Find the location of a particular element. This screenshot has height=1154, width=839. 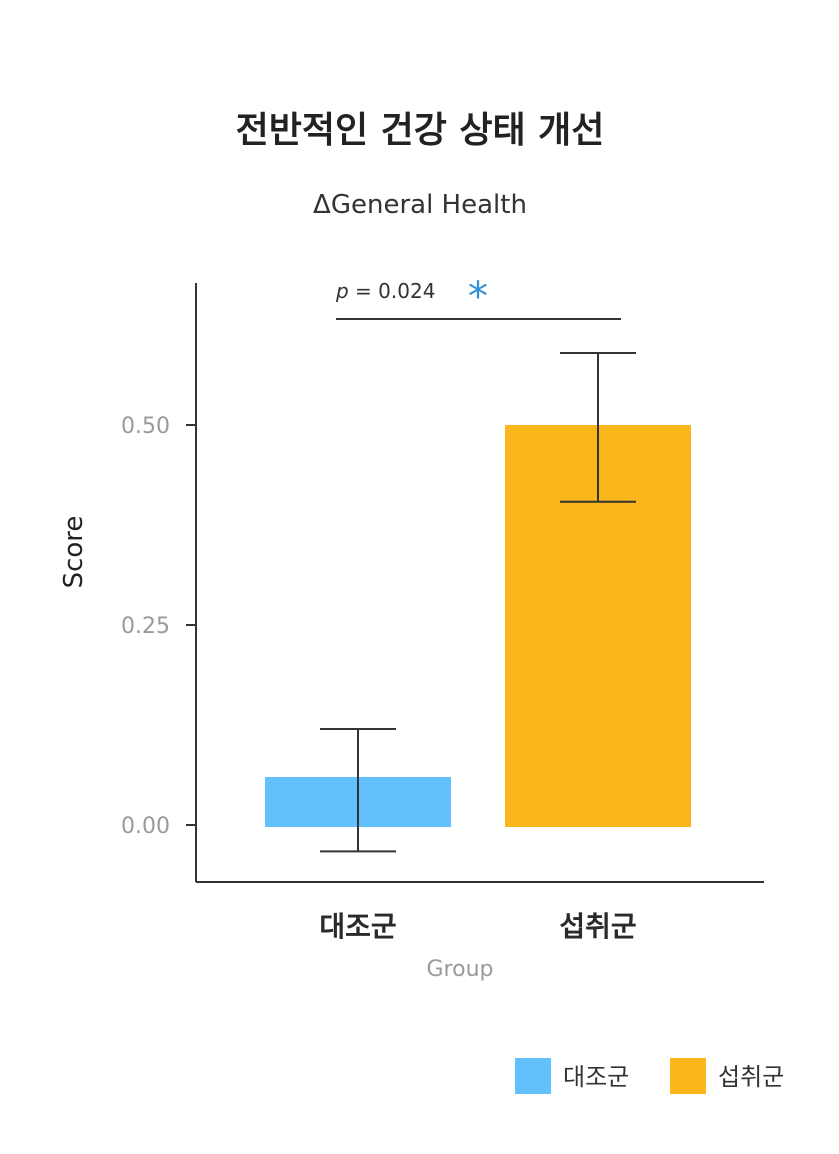

p-value-text: = 0.024 is located at coordinates (392, 291).